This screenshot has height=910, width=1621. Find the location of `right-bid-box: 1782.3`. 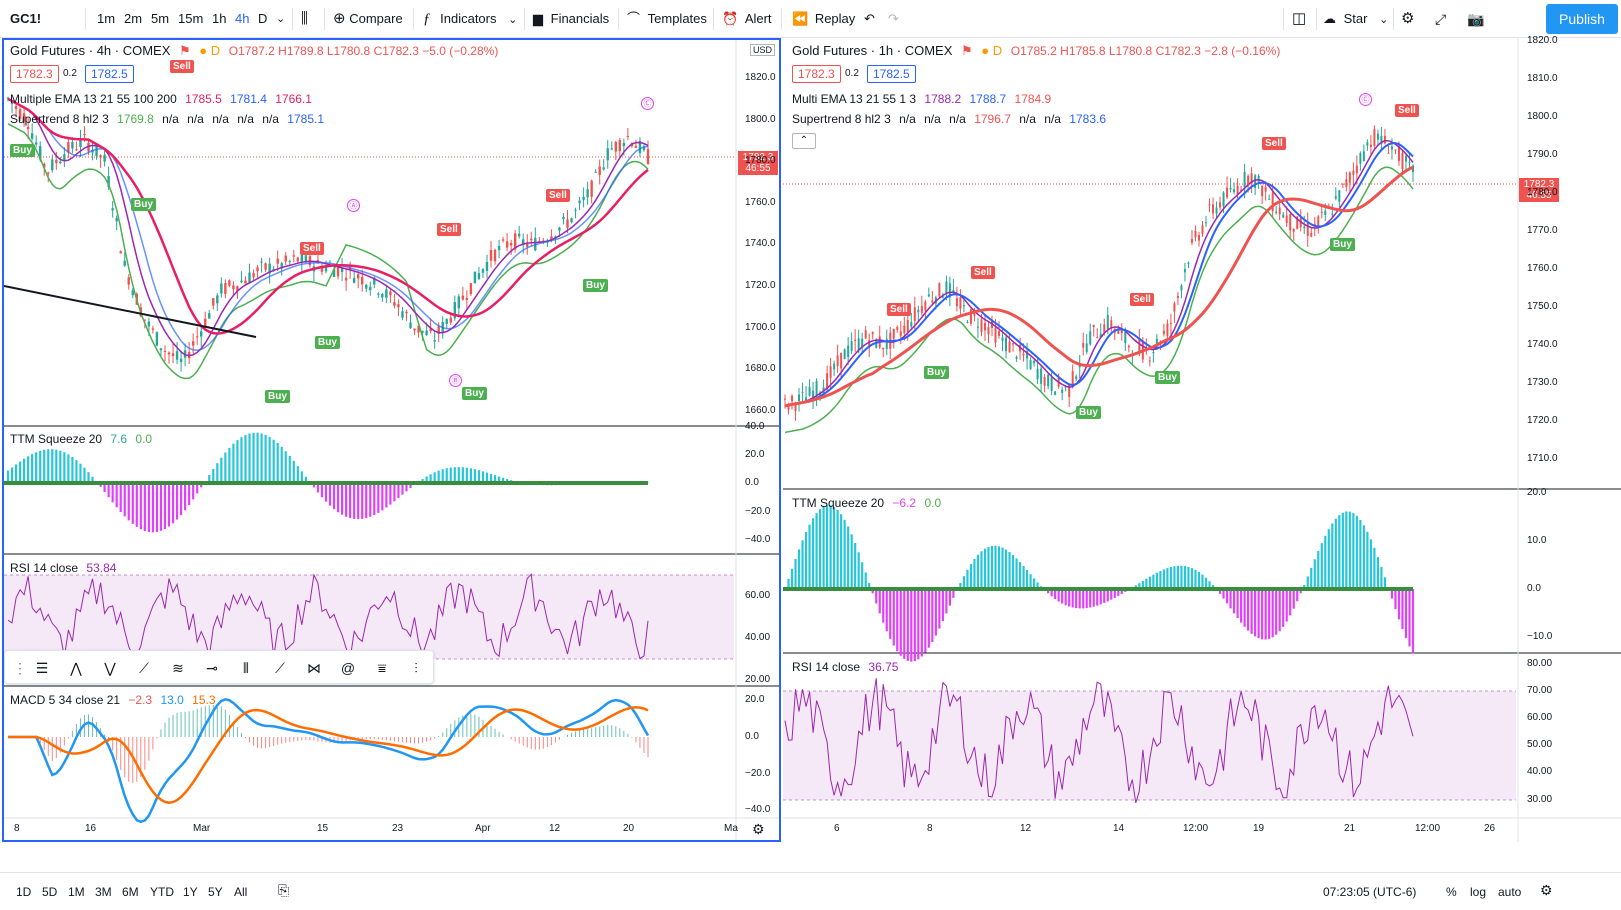

right-bid-box: 1782.3 is located at coordinates (816, 74).